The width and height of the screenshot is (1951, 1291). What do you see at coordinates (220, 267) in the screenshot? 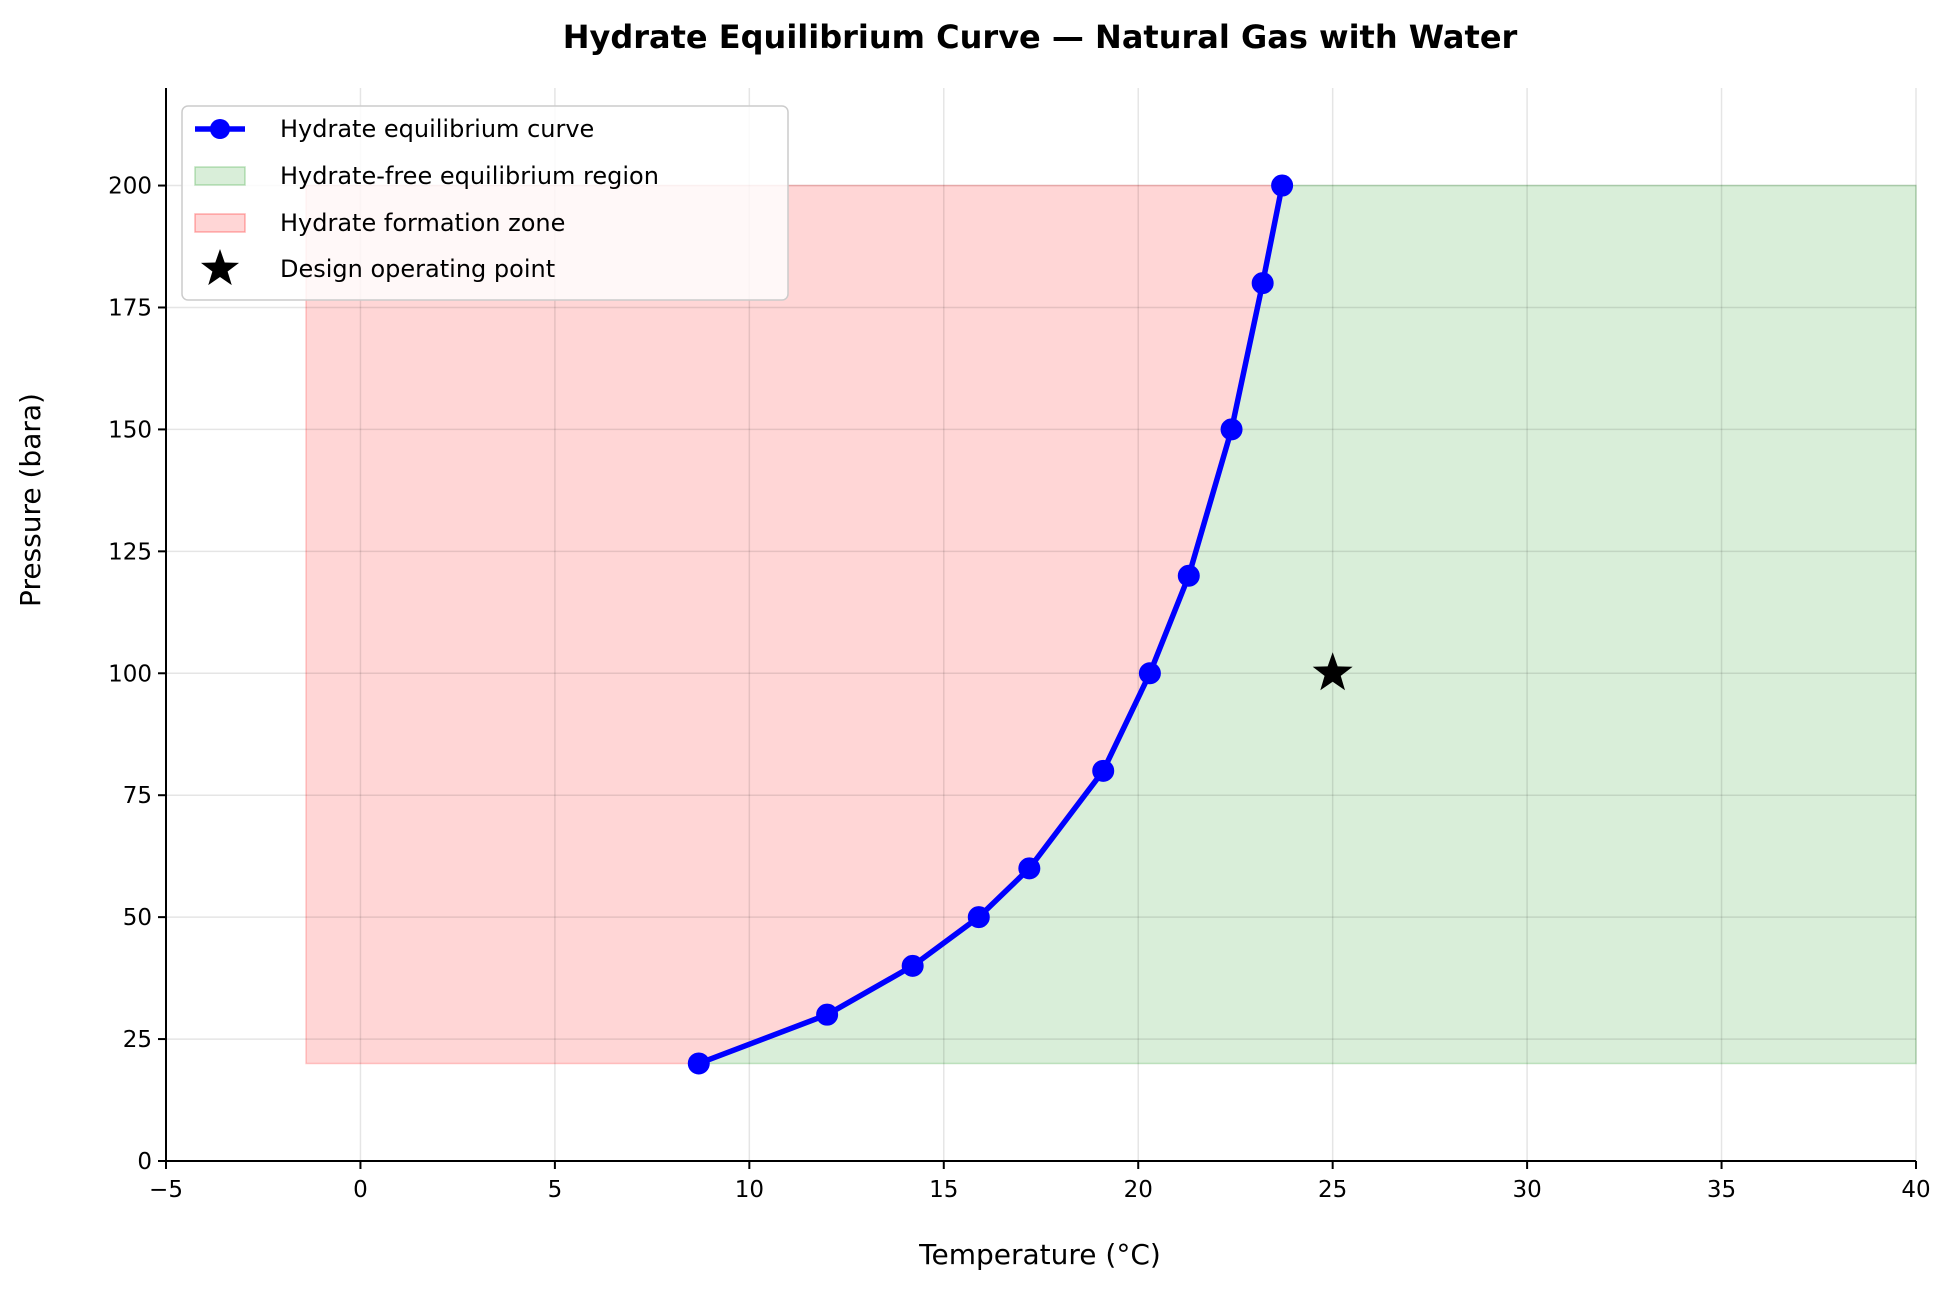
I see `legend-star-swatch` at bounding box center [220, 267].